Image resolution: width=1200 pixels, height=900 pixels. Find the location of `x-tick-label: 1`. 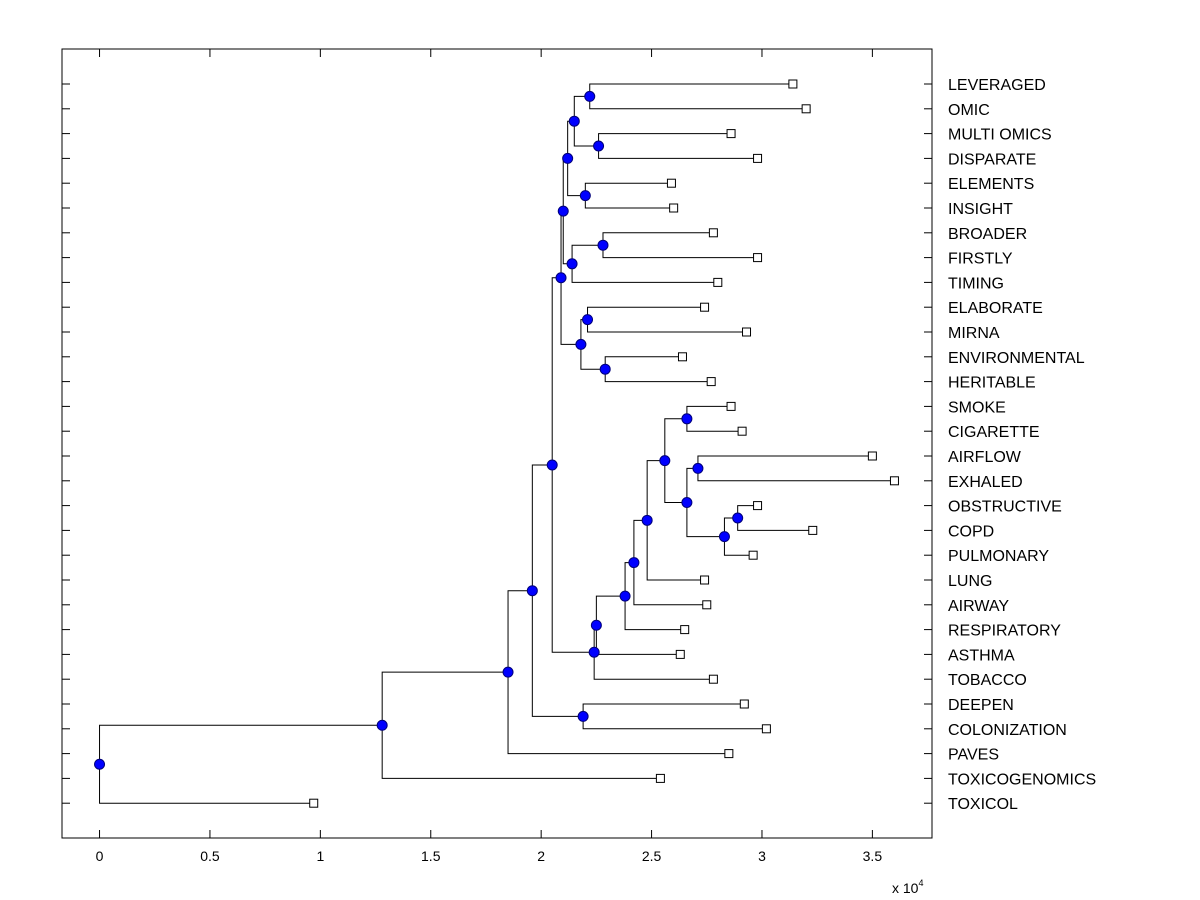

x-tick-label: 1 is located at coordinates (320, 856).